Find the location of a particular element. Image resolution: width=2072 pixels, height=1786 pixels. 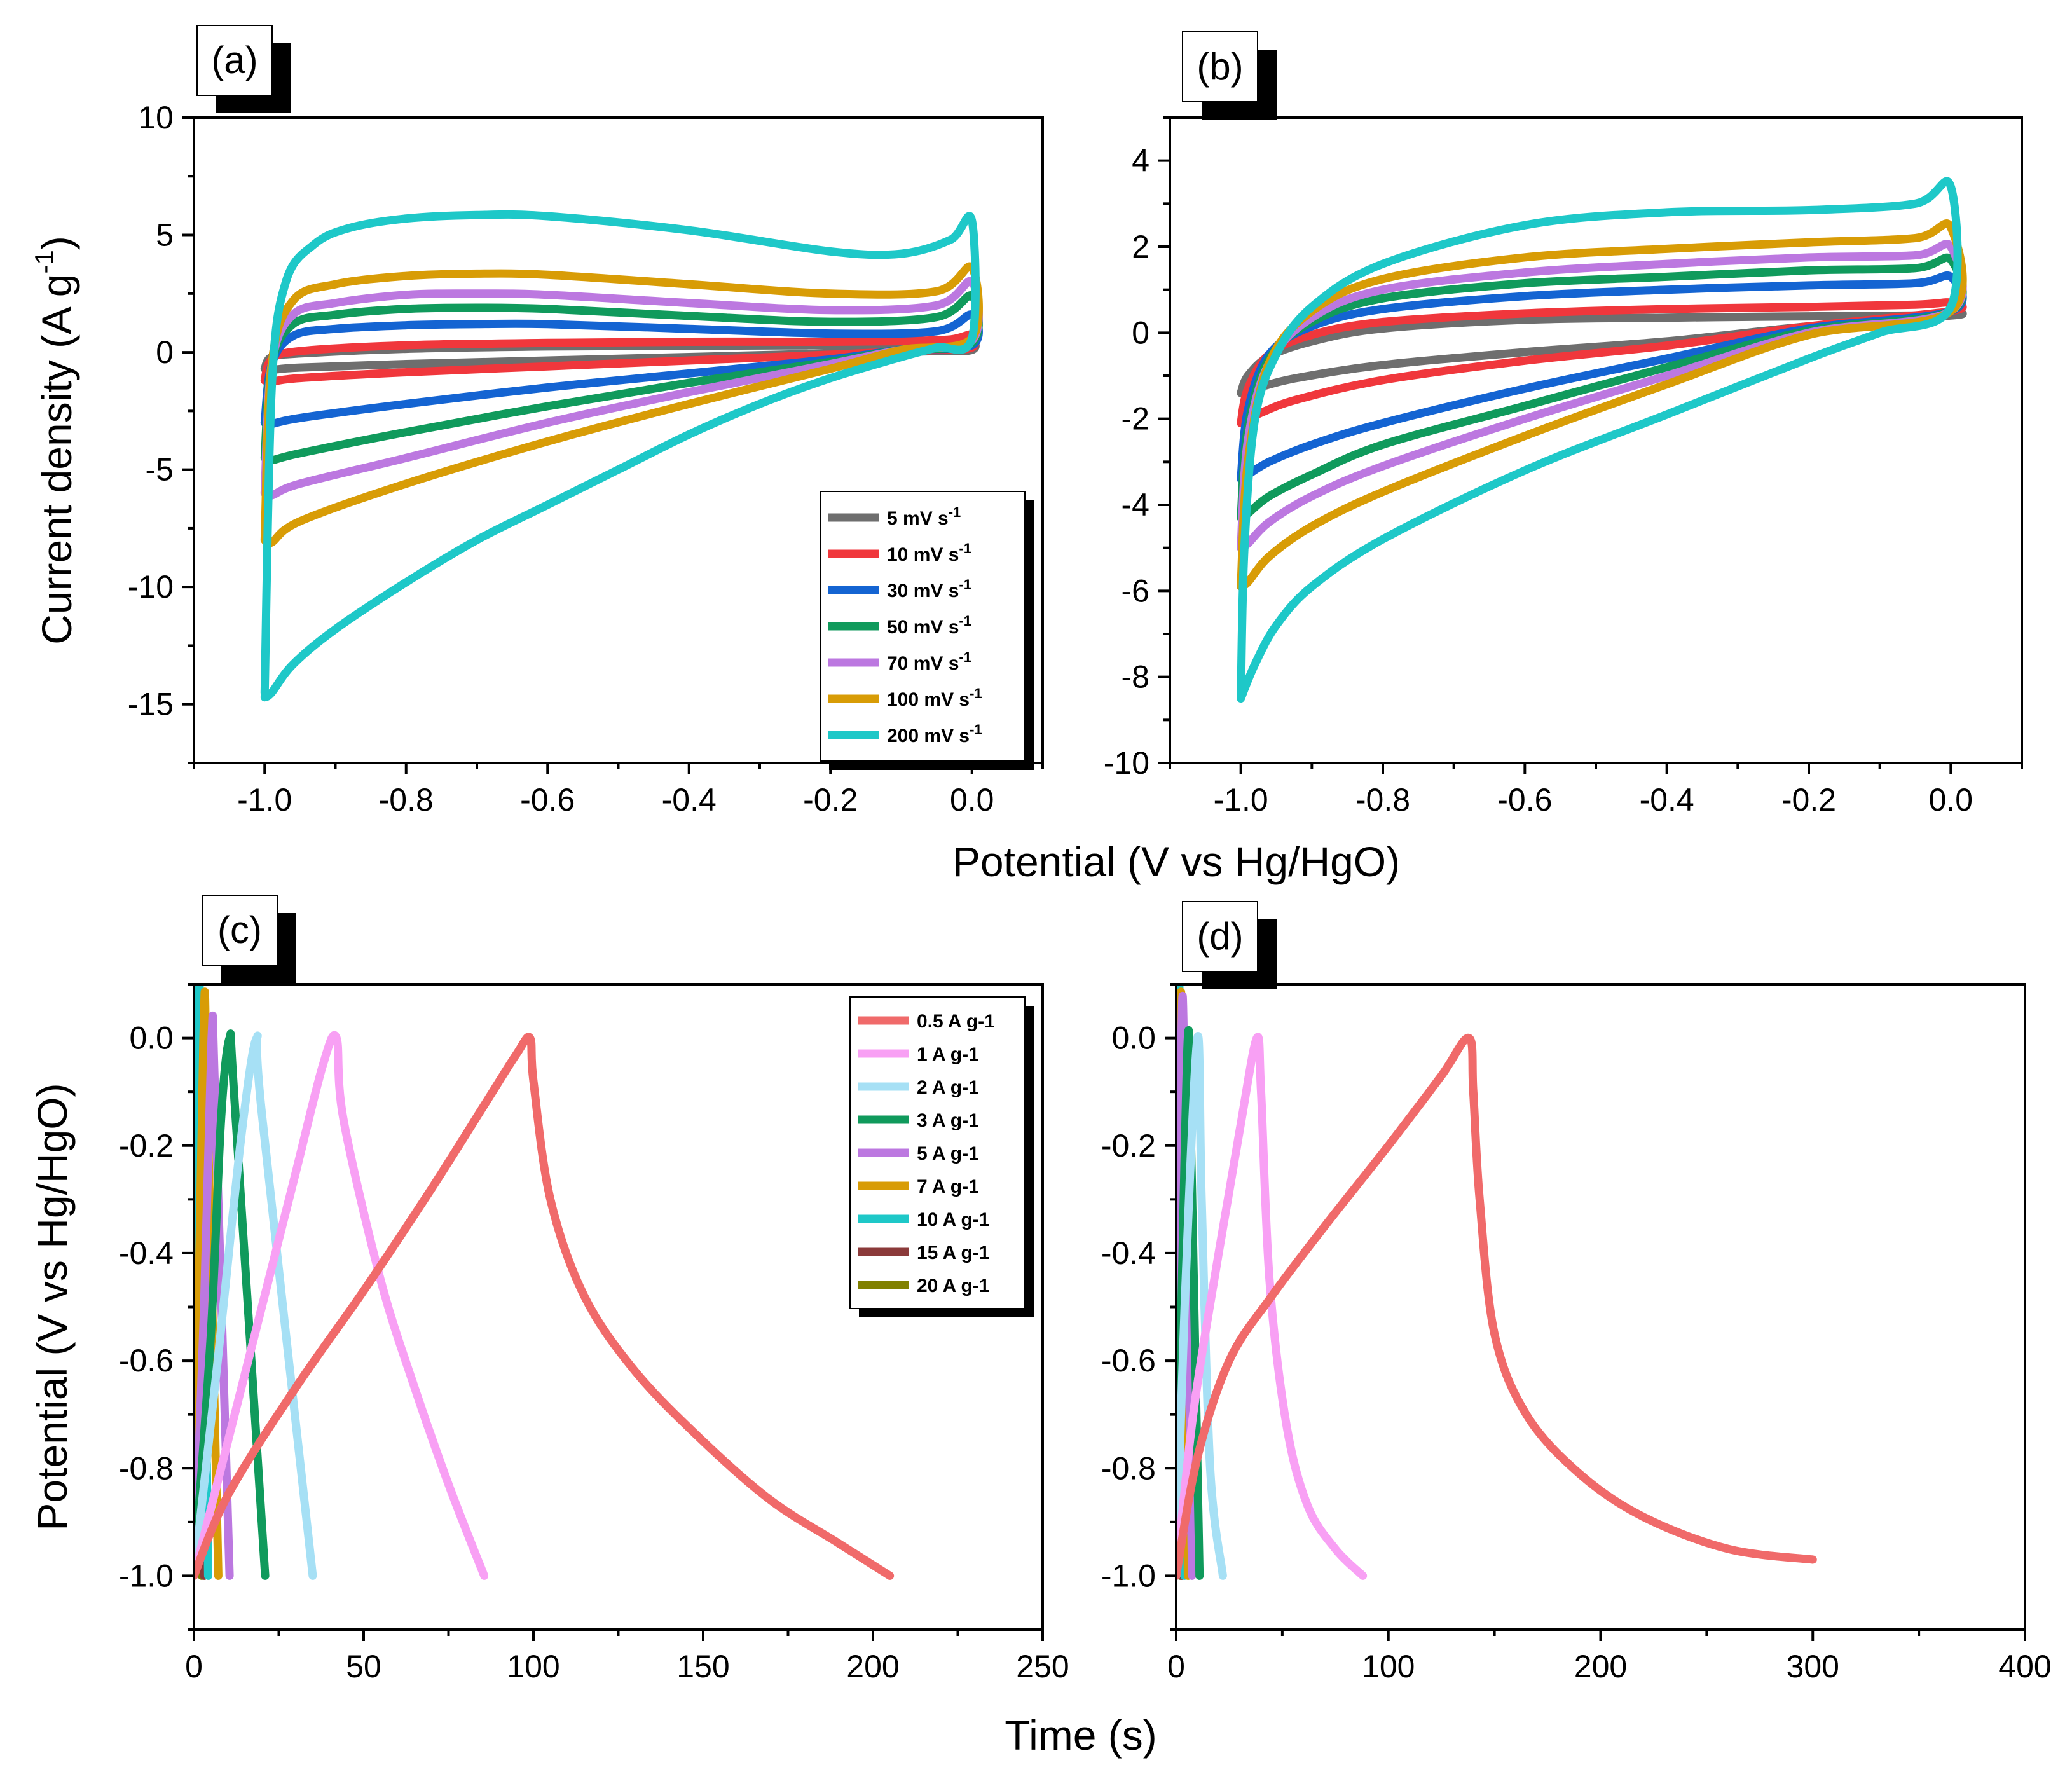

y-axis-title: Potential (V vs Hg/HgO) is located at coordinates (52, 1306).